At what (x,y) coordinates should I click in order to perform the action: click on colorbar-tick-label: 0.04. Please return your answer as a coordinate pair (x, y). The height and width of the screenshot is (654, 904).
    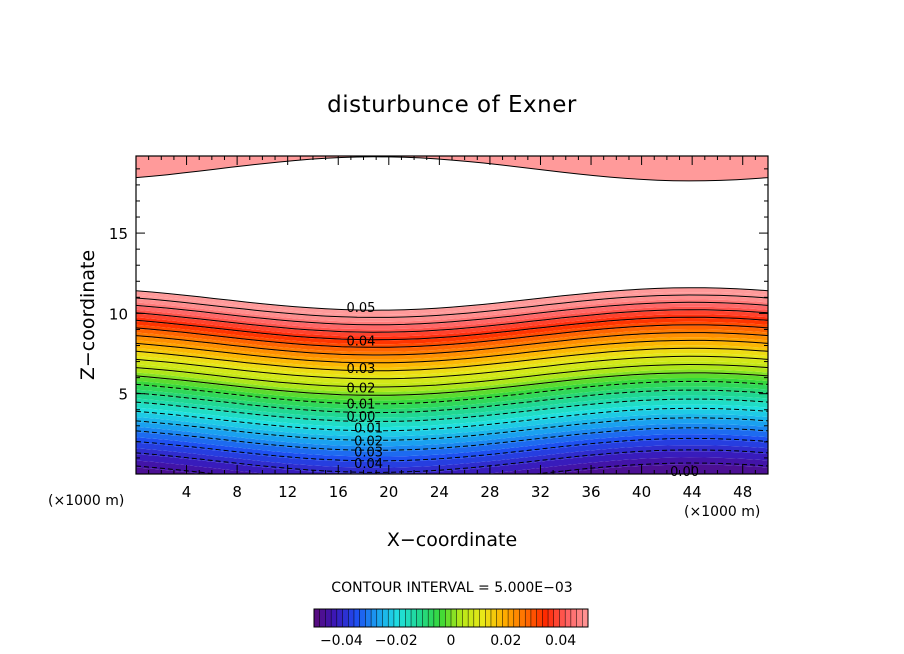
    Looking at the image, I should click on (560, 641).